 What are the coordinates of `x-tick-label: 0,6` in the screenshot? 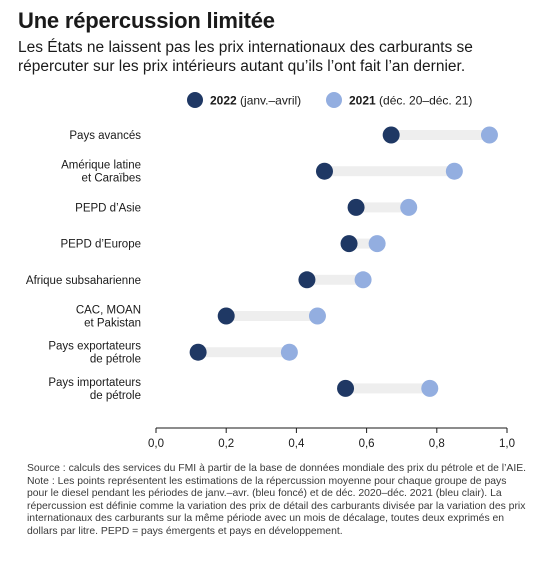 It's located at (367, 444).